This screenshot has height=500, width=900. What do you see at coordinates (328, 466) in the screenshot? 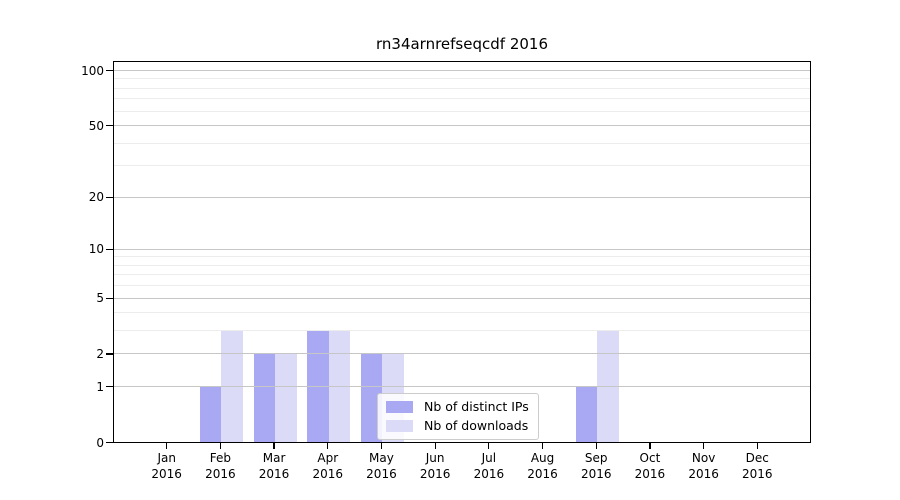
I see `x-tick-label: Apr 2016` at bounding box center [328, 466].